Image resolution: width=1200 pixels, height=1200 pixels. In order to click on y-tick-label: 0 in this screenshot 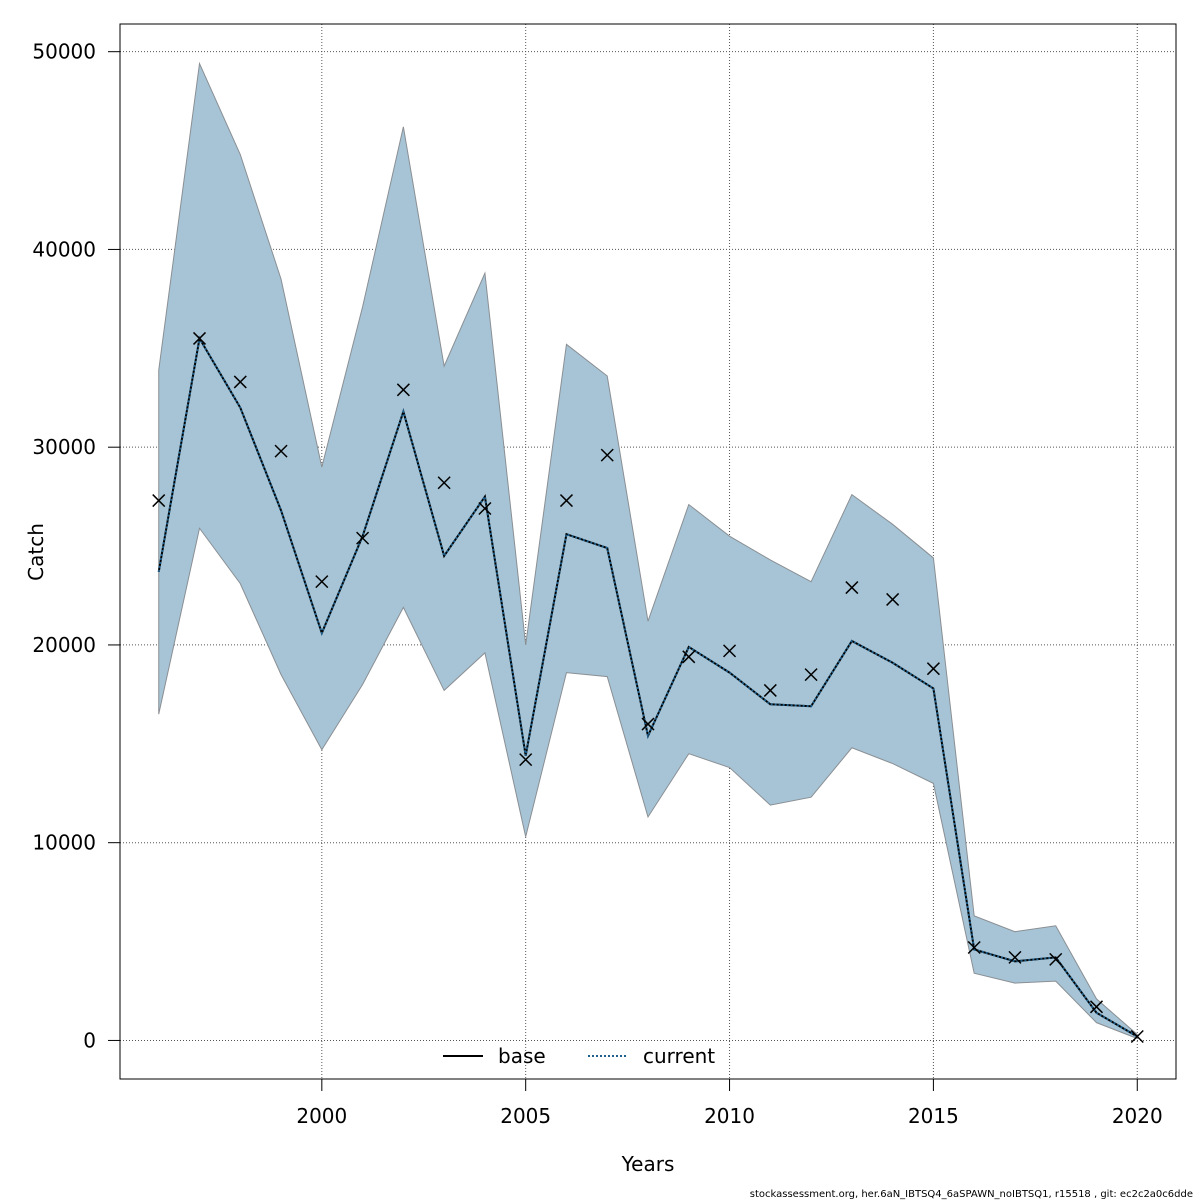, I will do `click(89, 1040)`.